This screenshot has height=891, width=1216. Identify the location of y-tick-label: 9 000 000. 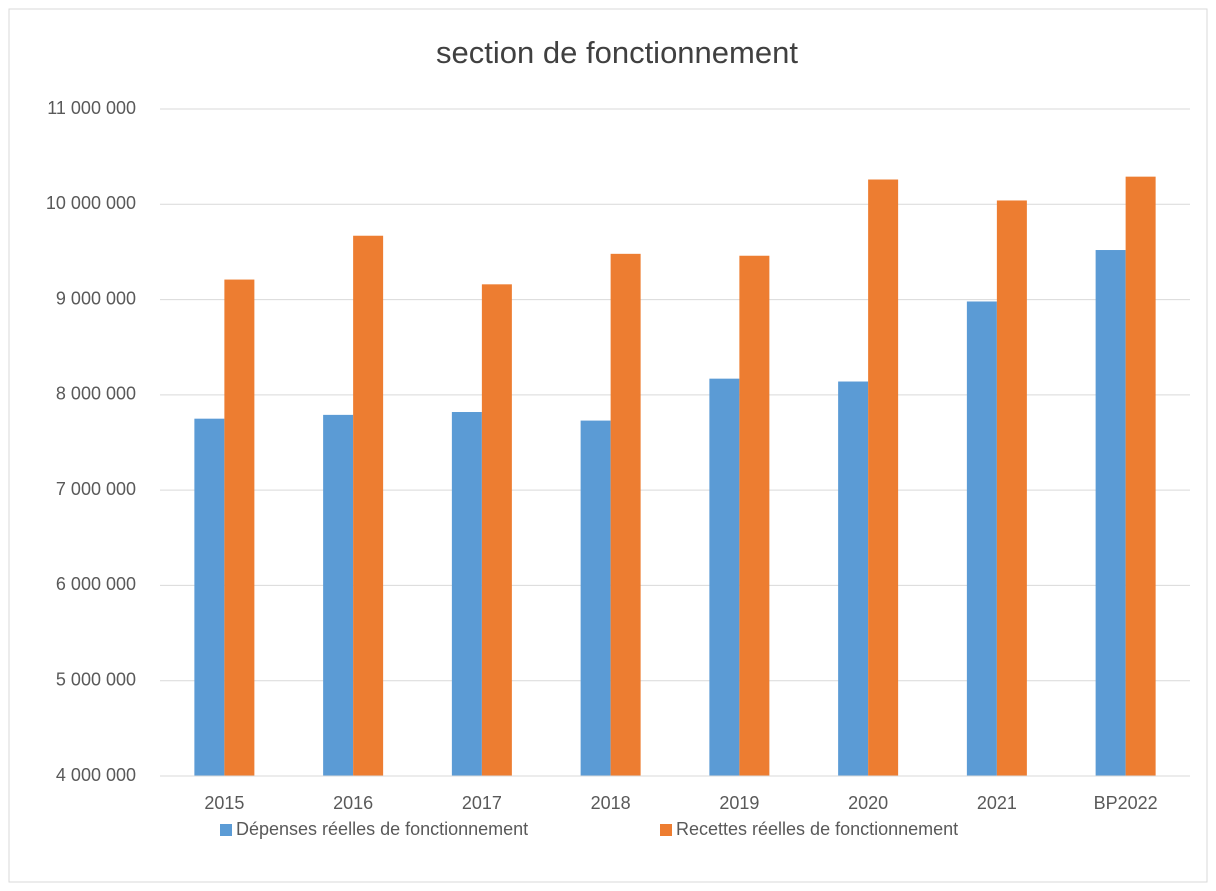
(96, 298).